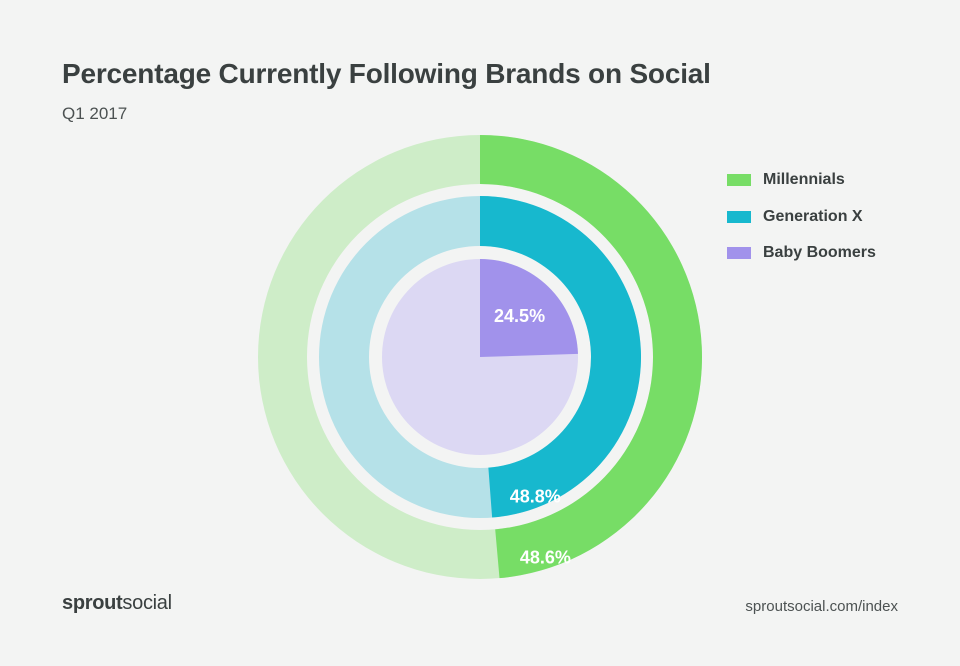 The width and height of the screenshot is (960, 666). What do you see at coordinates (739, 180) in the screenshot?
I see `legend-swatch-millennials` at bounding box center [739, 180].